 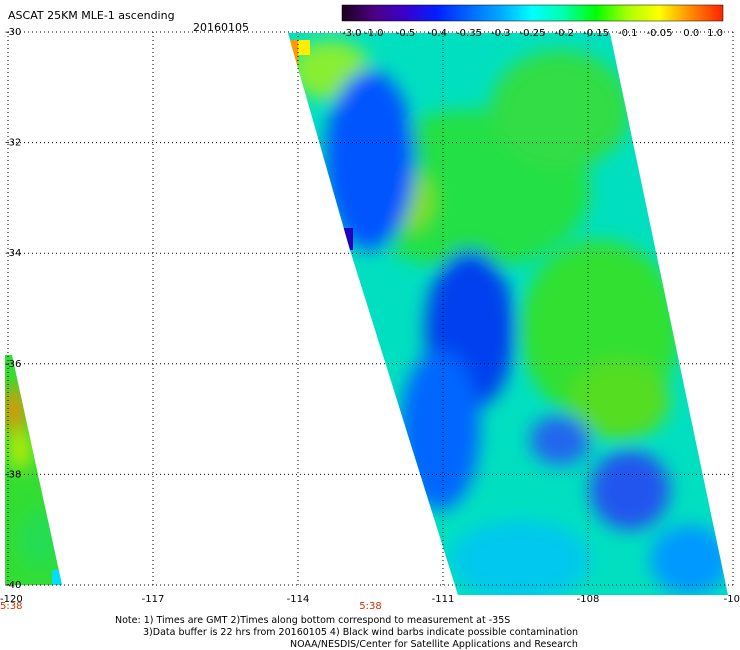 What do you see at coordinates (13, 585) in the screenshot?
I see `latitude-label: -40` at bounding box center [13, 585].